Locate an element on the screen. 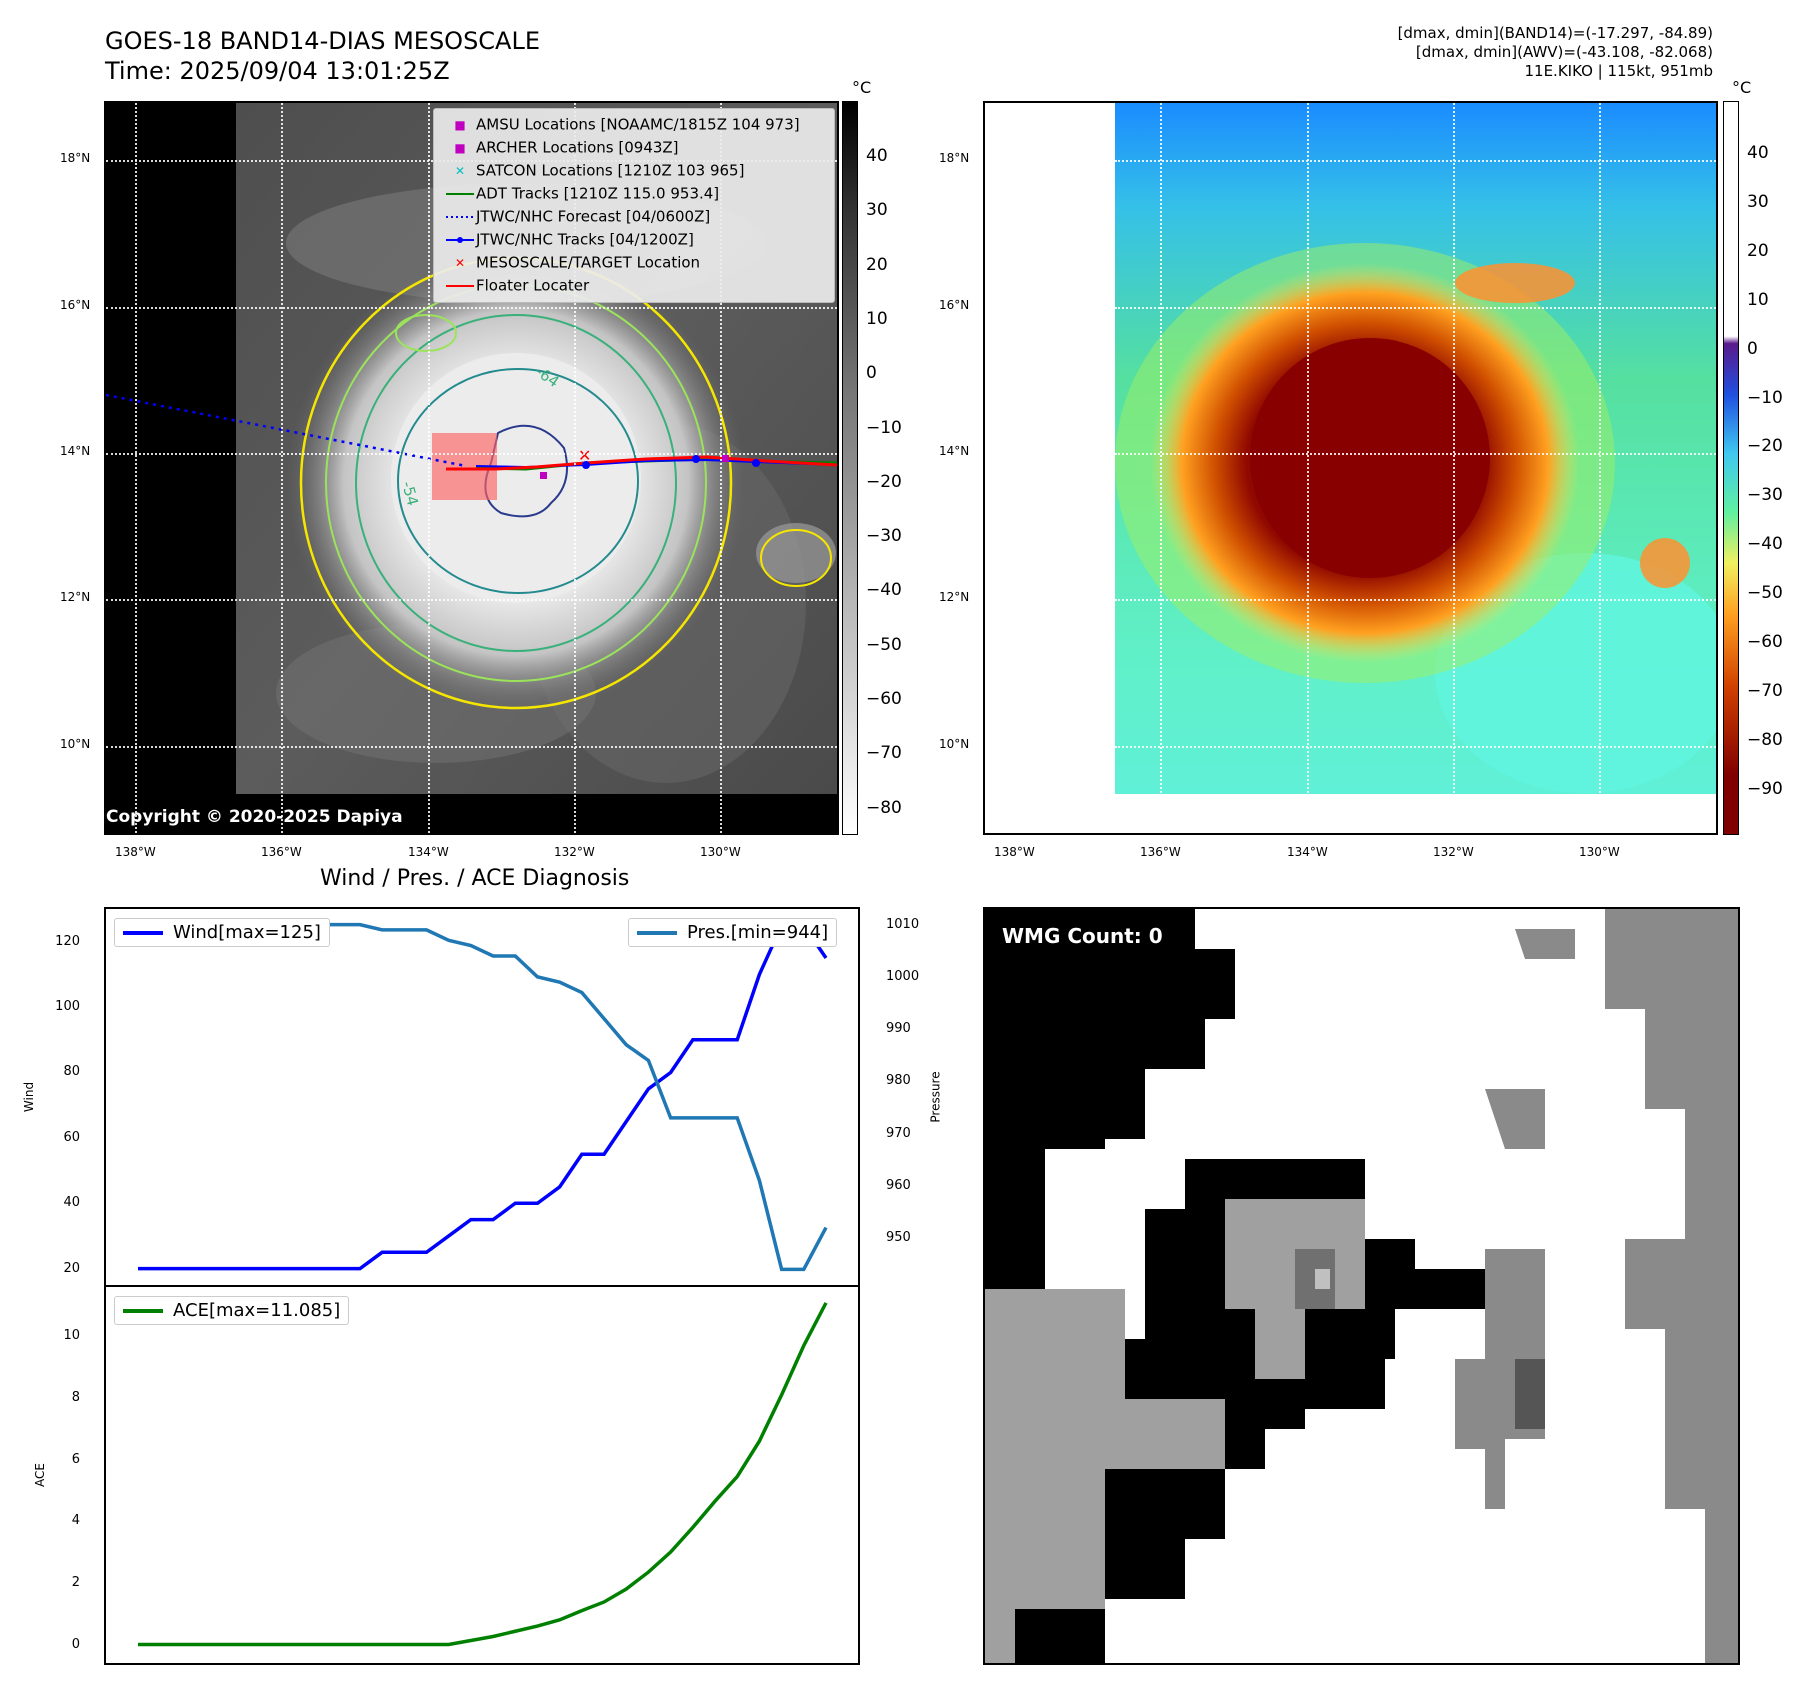 The width and height of the screenshot is (1797, 1690). stats-awv: [dmax, dmin](AWV)=(-43.108, -82.068) is located at coordinates (1564, 52).